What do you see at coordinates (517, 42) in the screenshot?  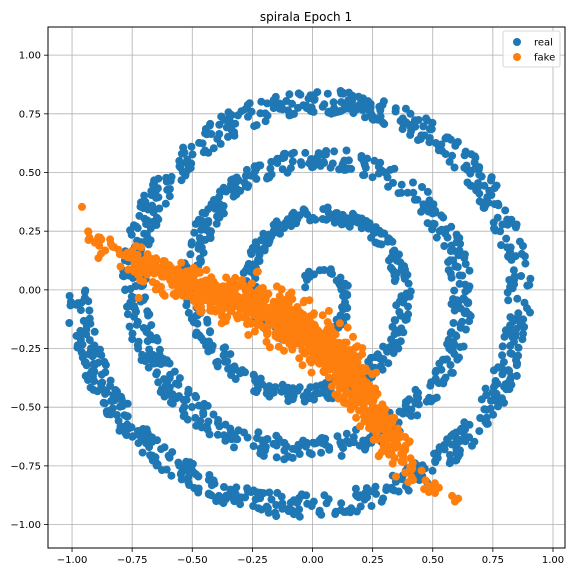 I see `legend-marker-real` at bounding box center [517, 42].